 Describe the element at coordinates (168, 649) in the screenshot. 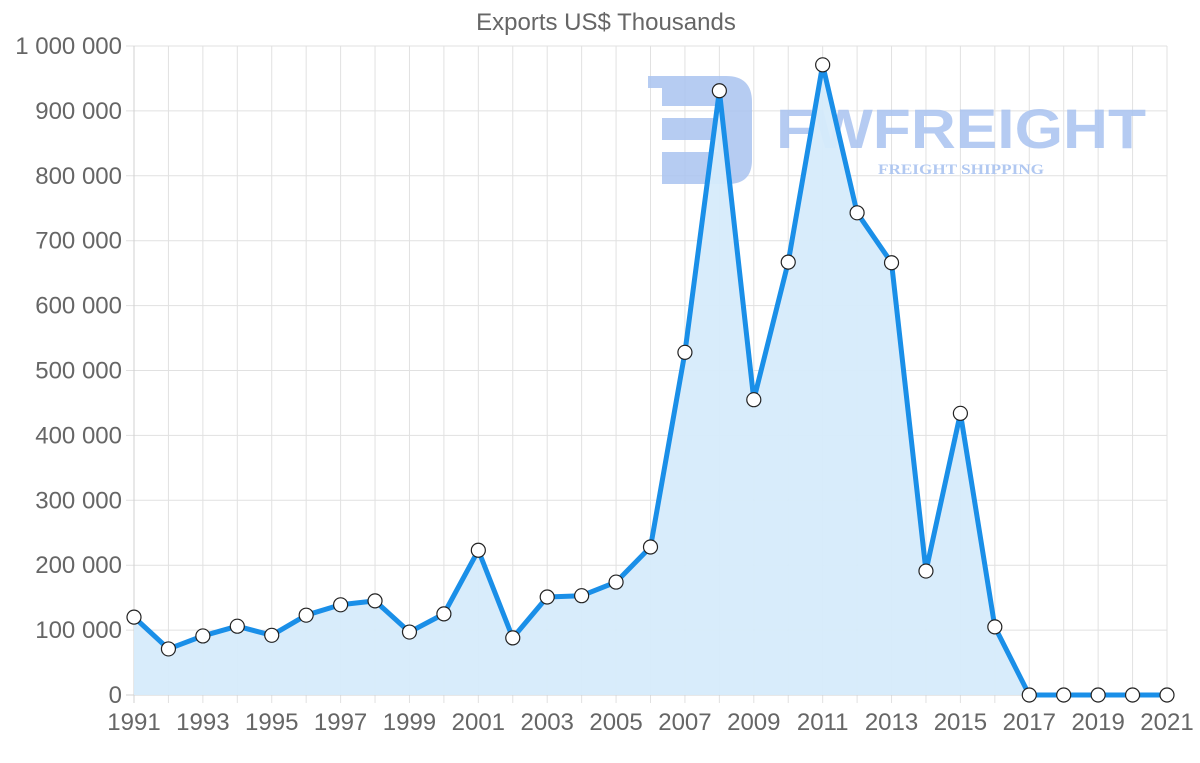

I see `data-point: 1992: 71000` at that location.